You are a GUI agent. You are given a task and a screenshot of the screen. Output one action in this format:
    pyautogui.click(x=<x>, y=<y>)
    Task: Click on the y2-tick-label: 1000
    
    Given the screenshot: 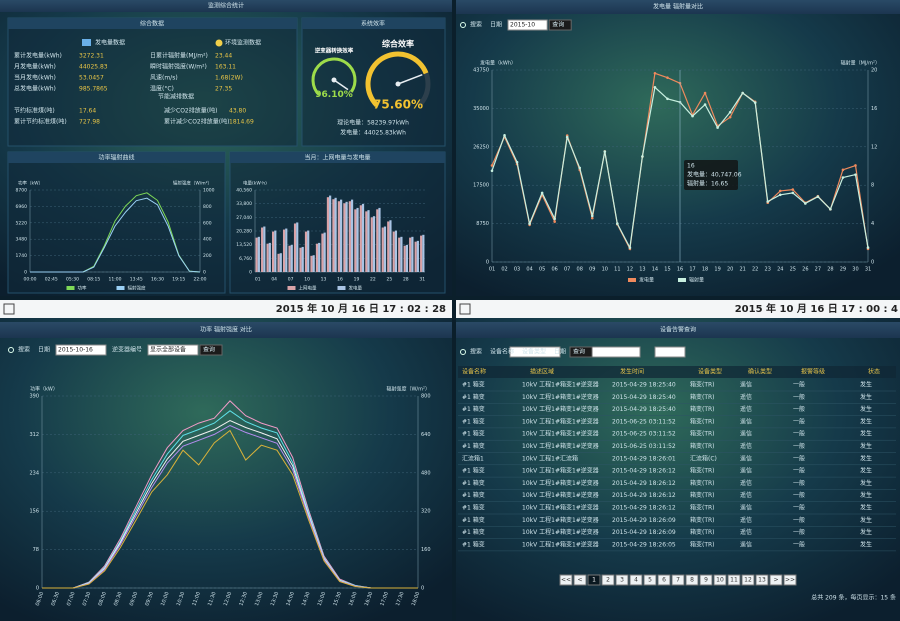 What is the action you would take?
    pyautogui.click(x=209, y=191)
    